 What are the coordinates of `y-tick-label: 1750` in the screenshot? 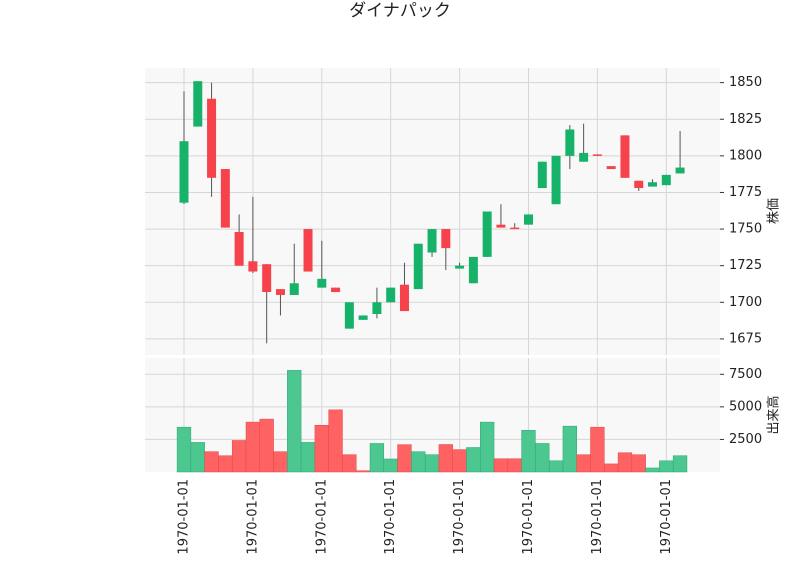 It's located at (745, 229).